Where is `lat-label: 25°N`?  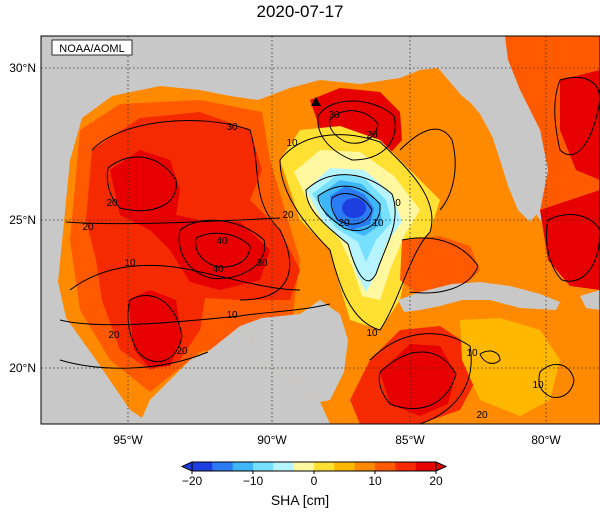 lat-label: 25°N is located at coordinates (22, 220).